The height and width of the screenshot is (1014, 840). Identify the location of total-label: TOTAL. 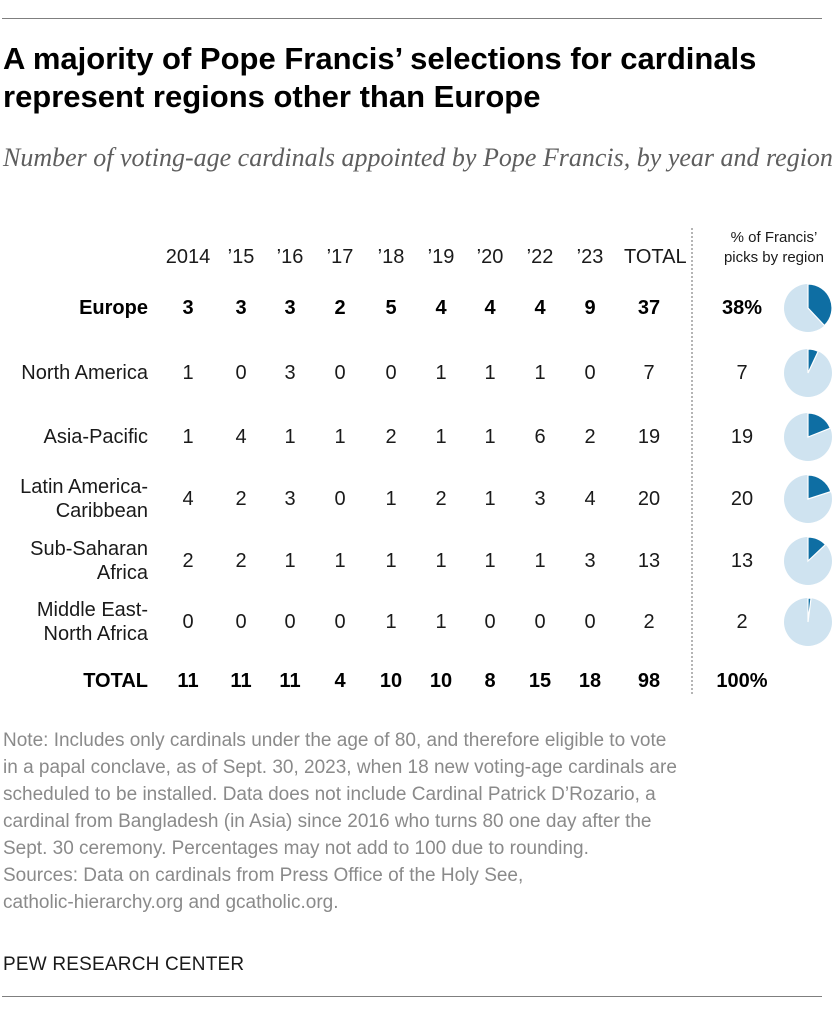
(115, 681).